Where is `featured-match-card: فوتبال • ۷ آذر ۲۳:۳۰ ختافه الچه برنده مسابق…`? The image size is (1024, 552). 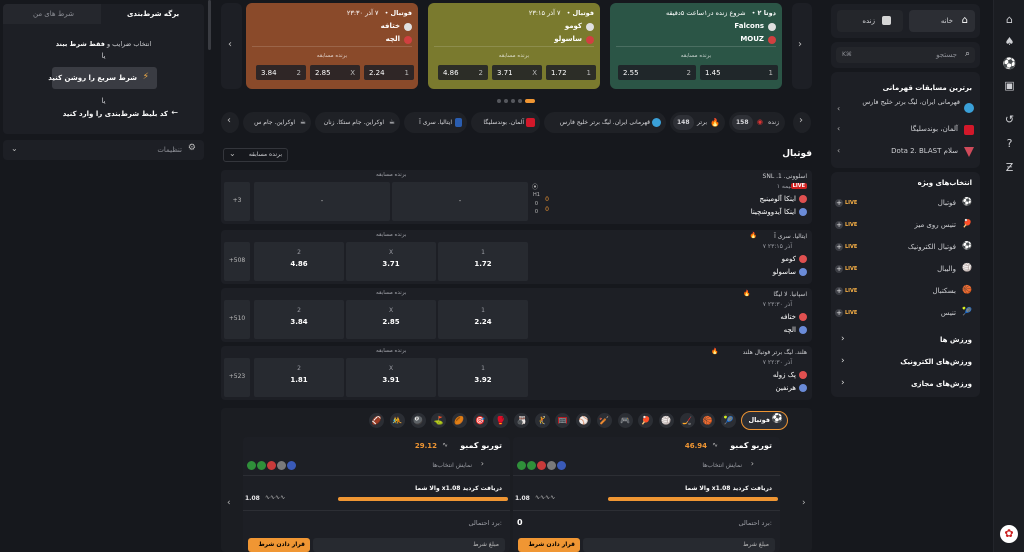
featured-match-card: فوتبال • ۷ آذر ۲۳:۳۰ ختافه الچه برنده مسابق… is located at coordinates (332, 46).